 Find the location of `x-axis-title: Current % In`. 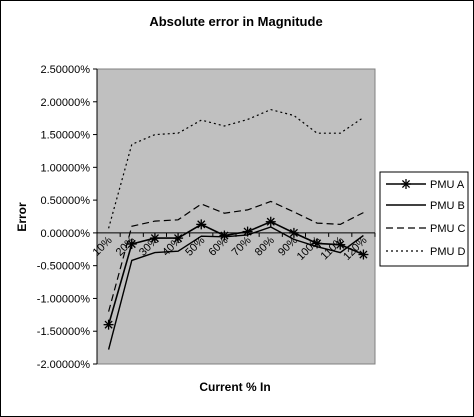

x-axis-title: Current % In is located at coordinates (234, 387).